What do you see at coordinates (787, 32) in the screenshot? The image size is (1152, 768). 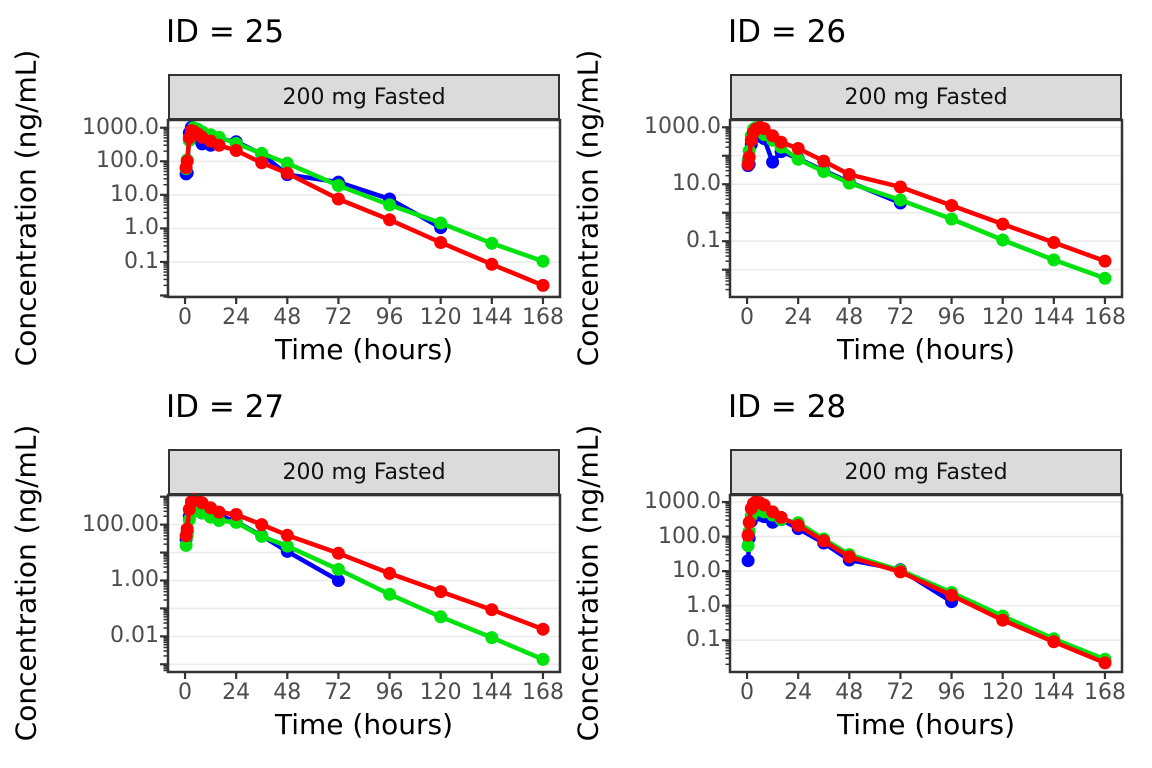 I see `panel-title: ID = 26` at bounding box center [787, 32].